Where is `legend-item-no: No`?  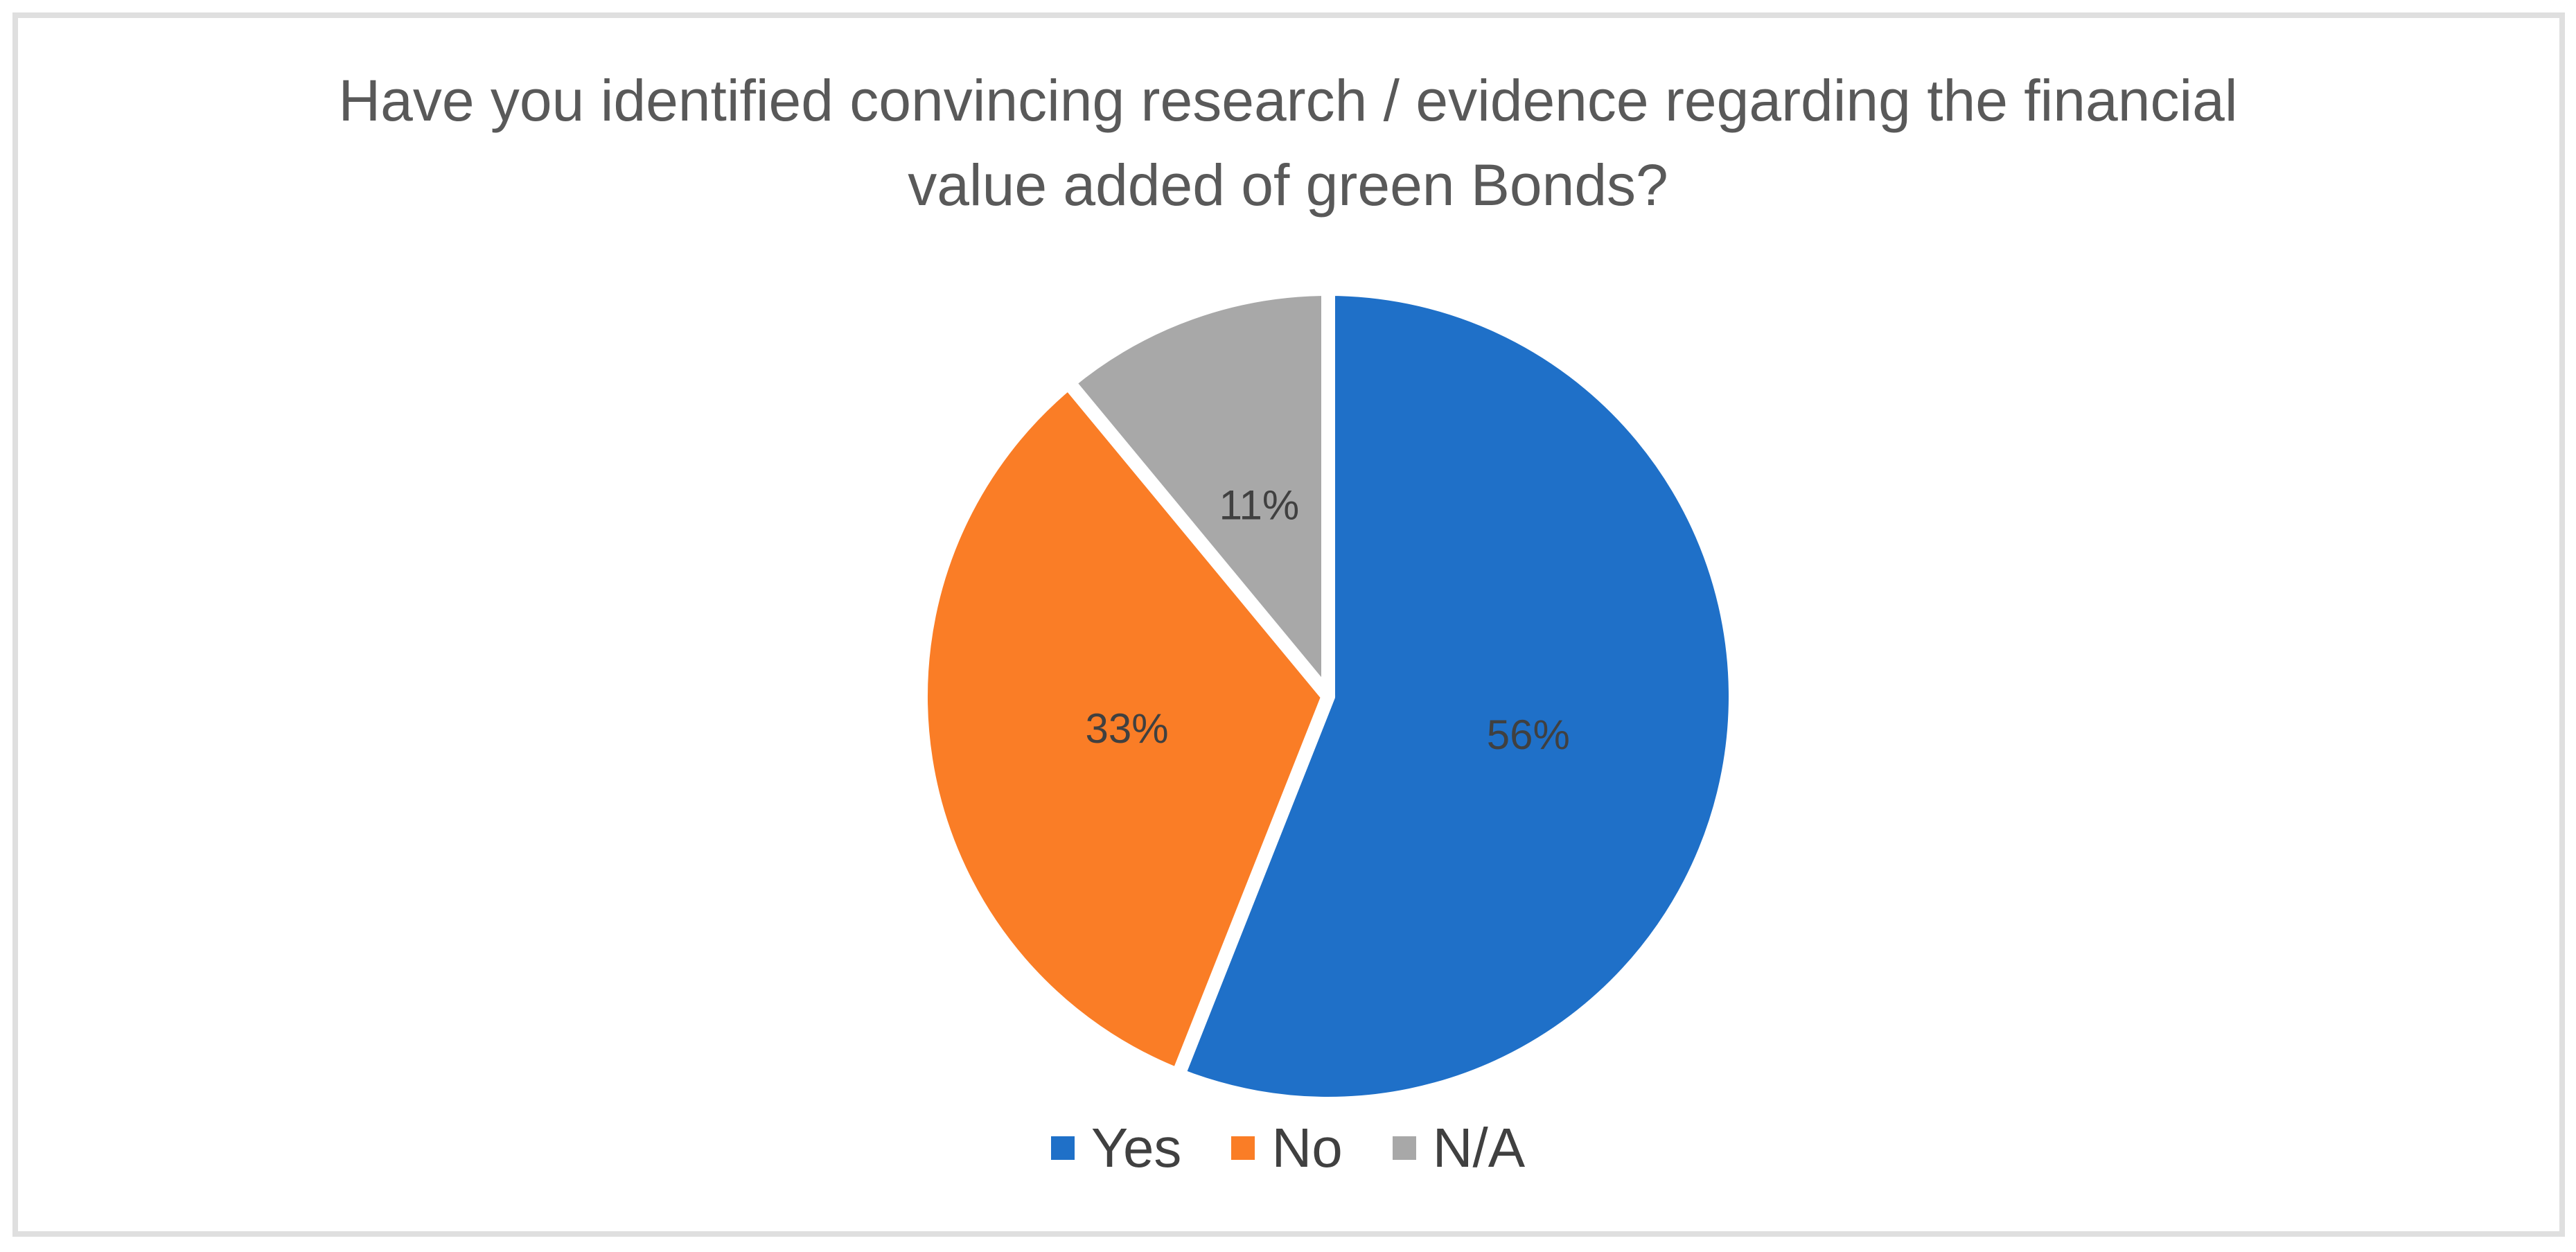 legend-item-no: No is located at coordinates (1287, 1148).